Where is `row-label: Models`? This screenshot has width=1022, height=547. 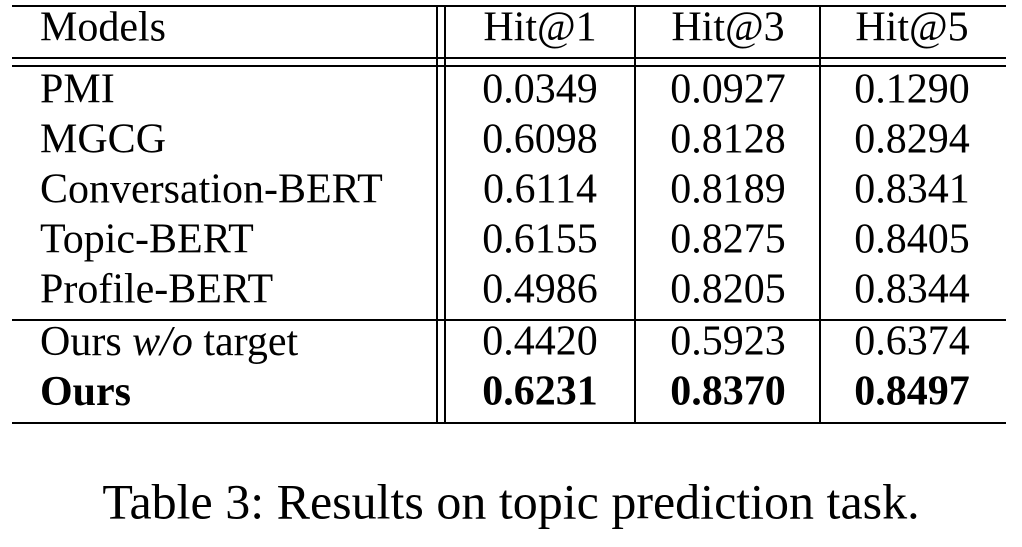
row-label: Models is located at coordinates (103, 28).